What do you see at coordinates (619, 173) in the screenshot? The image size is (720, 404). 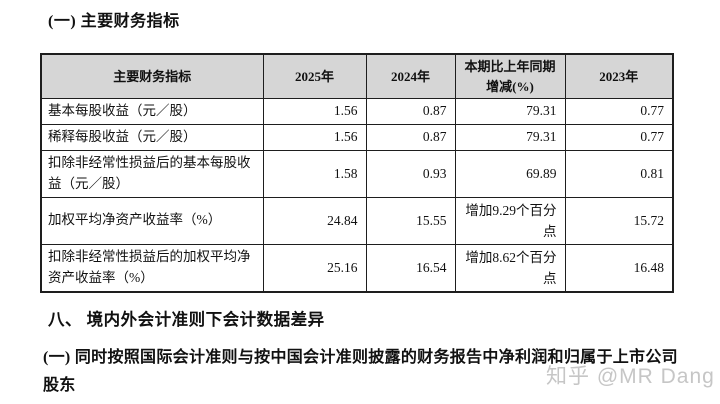 I see `value-2023: 0.81` at bounding box center [619, 173].